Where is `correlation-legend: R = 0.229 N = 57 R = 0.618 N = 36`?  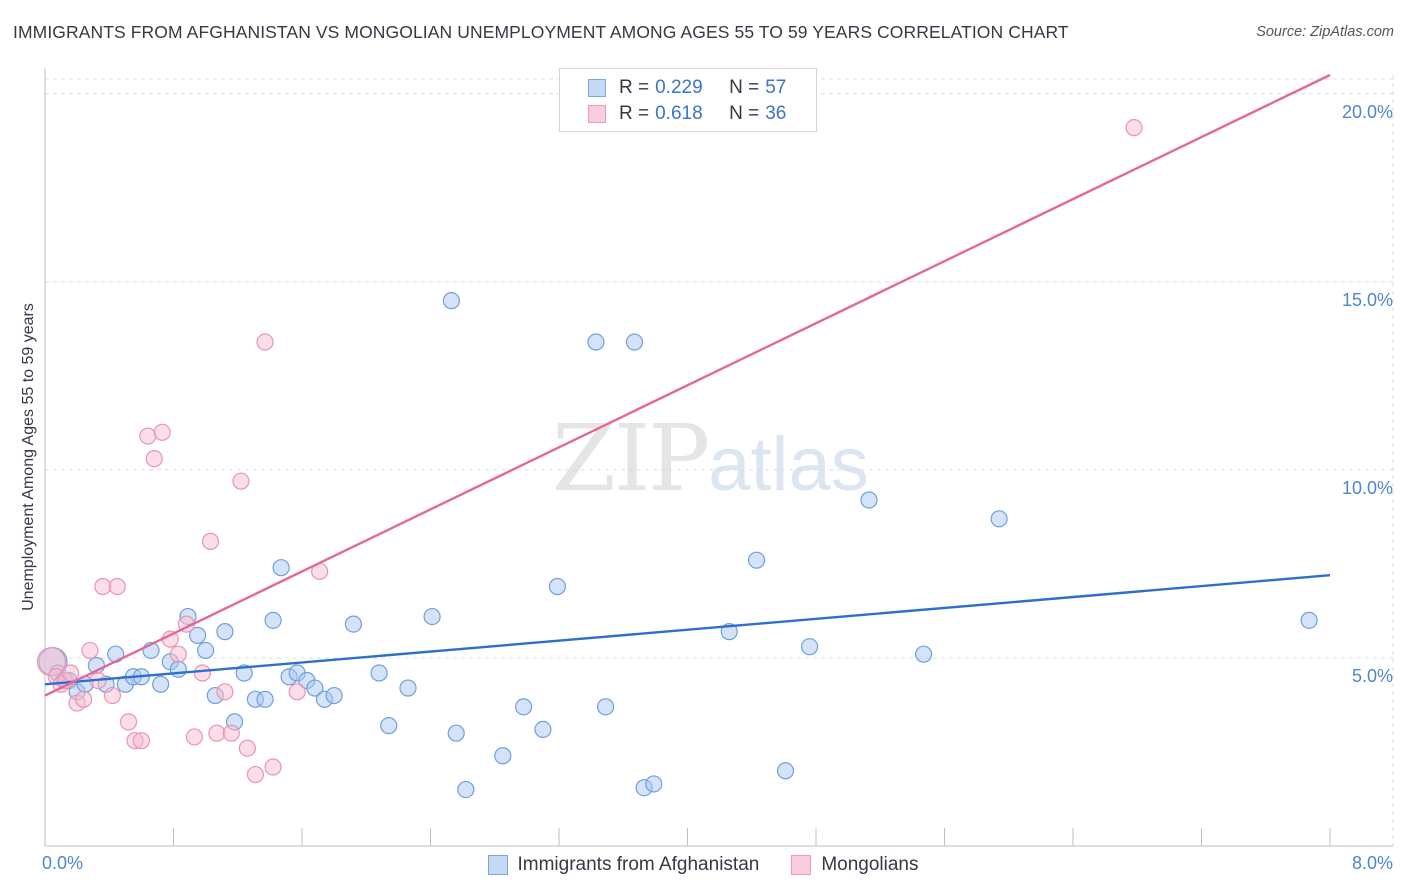
correlation-legend: R = 0.229 N = 57 R = 0.618 N = 36 is located at coordinates (688, 100).